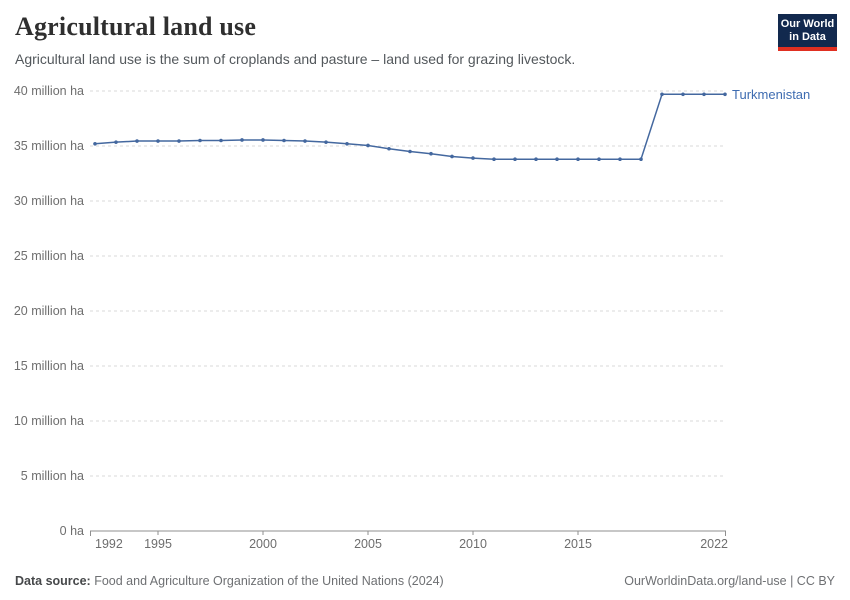 This screenshot has height=600, width=850. I want to click on data-source-label: Data source:, so click(53, 581).